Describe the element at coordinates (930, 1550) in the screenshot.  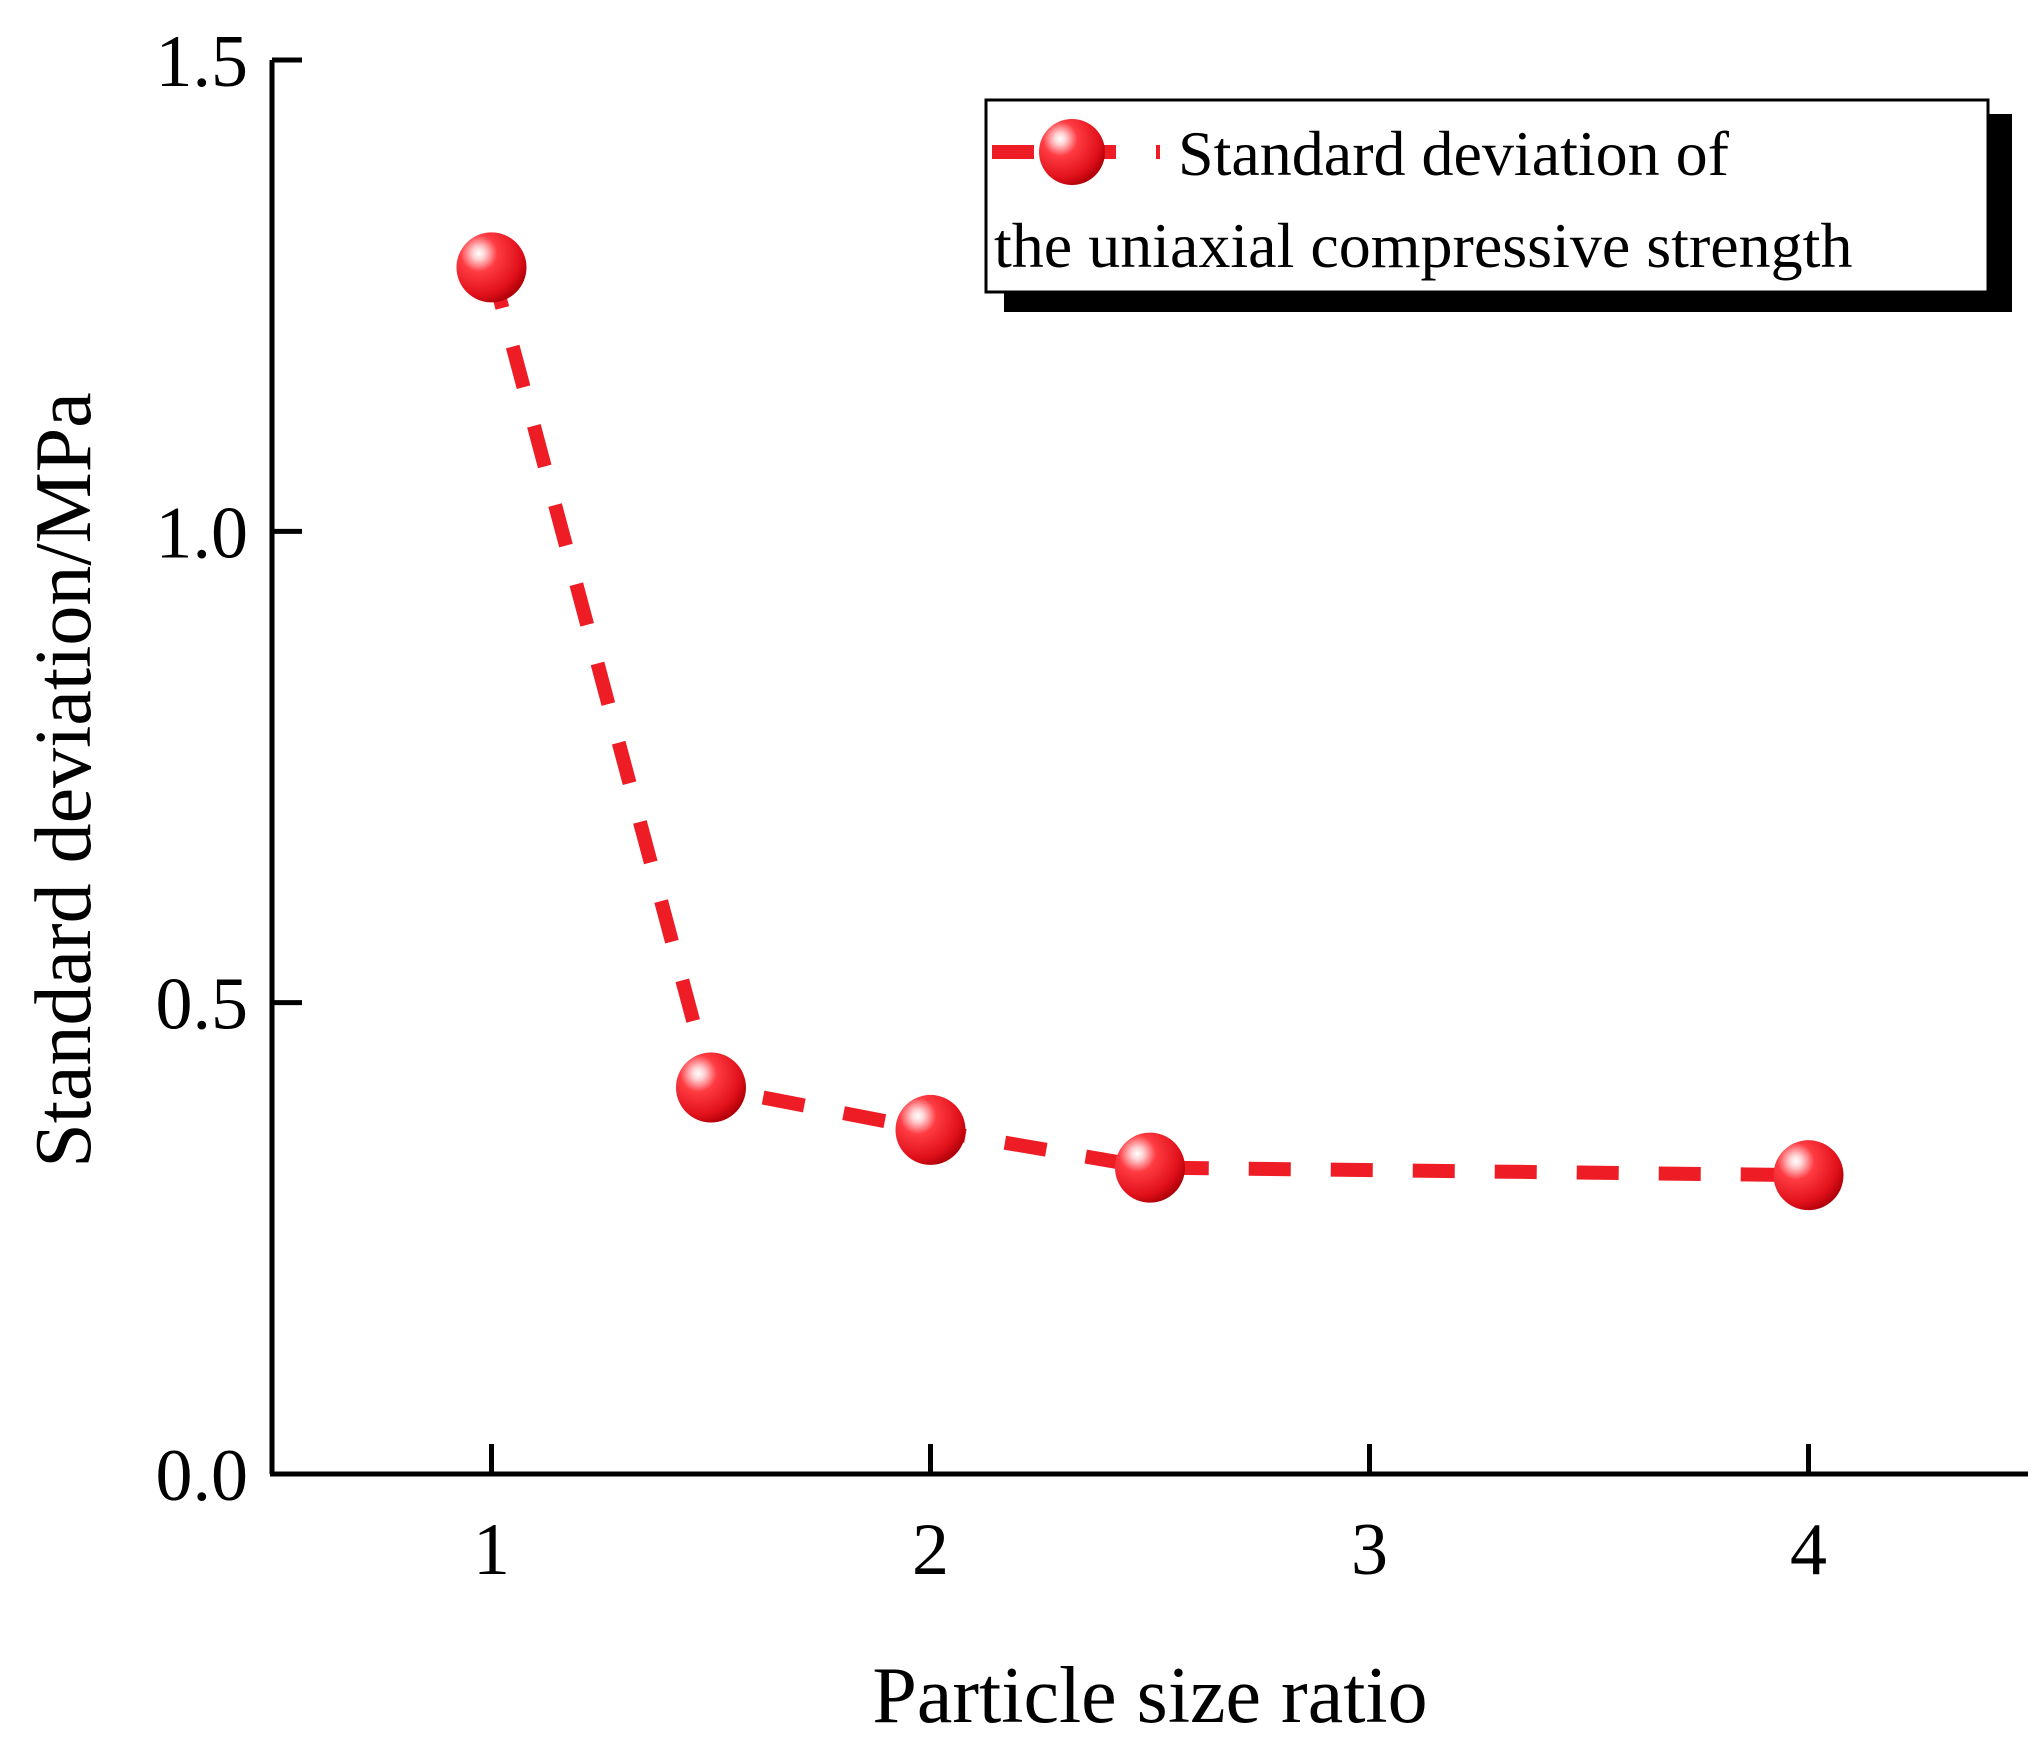
I see `x-tick-label: 2` at that location.